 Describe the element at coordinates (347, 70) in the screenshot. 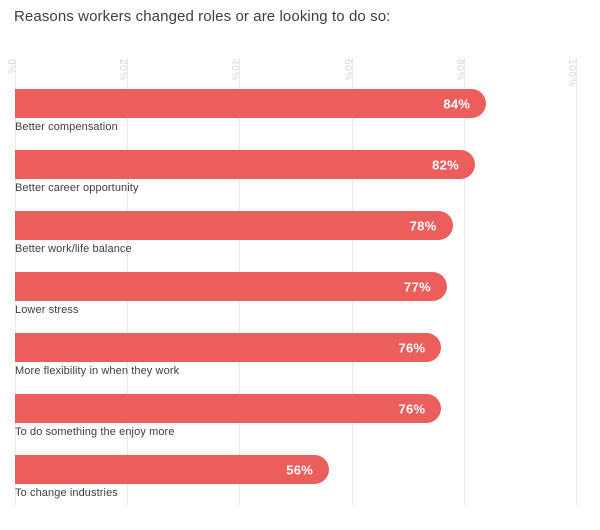

I see `x-tick-label: 60%` at that location.